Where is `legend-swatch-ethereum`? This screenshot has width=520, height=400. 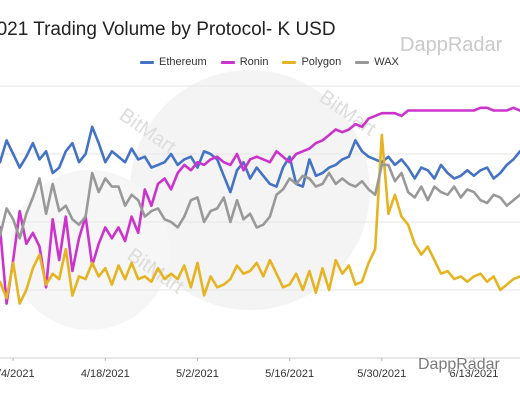
legend-swatch-ethereum is located at coordinates (147, 62).